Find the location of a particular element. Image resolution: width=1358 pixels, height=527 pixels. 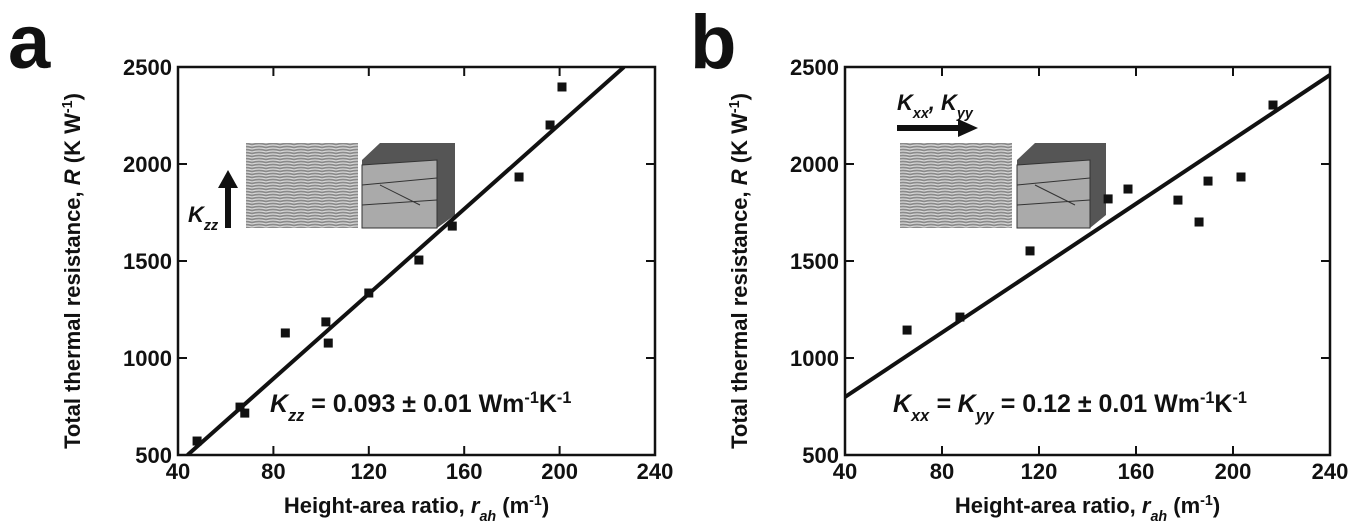

text-part: ah is located at coordinates (1158, 517).